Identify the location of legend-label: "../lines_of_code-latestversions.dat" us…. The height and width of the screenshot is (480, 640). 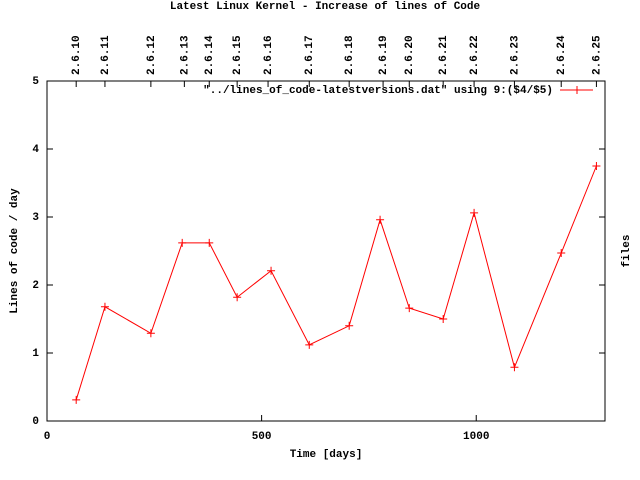
(378, 91).